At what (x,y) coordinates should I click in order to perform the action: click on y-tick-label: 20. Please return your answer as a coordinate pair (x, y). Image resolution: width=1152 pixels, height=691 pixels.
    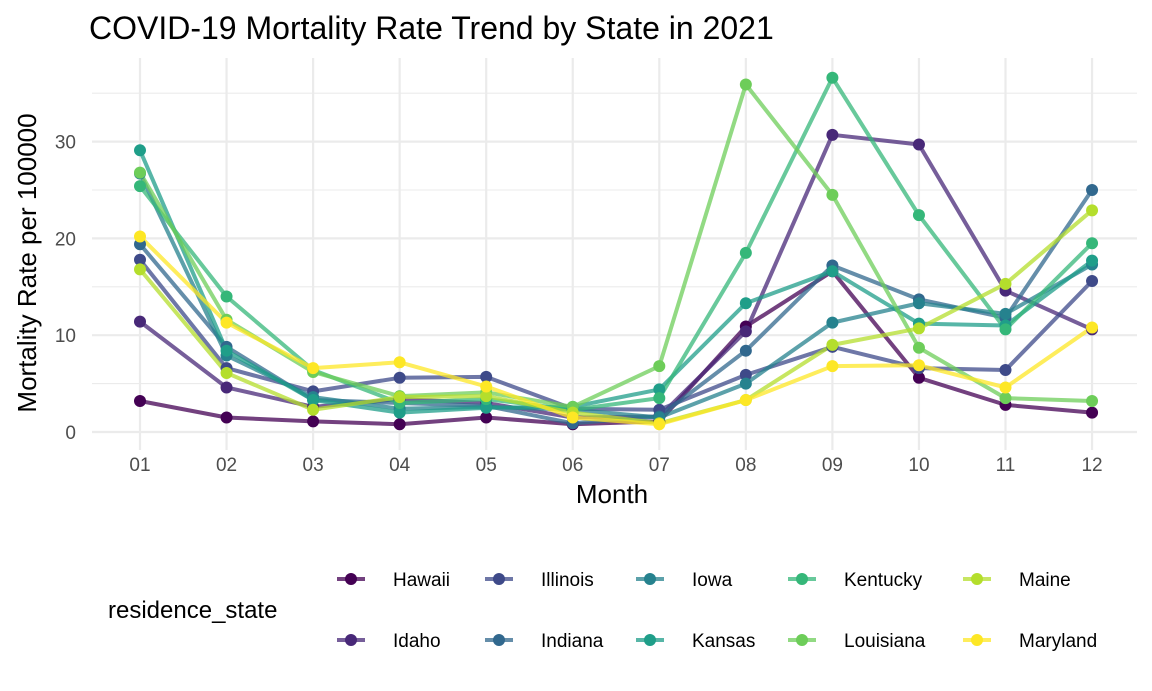
    Looking at the image, I should click on (65, 239).